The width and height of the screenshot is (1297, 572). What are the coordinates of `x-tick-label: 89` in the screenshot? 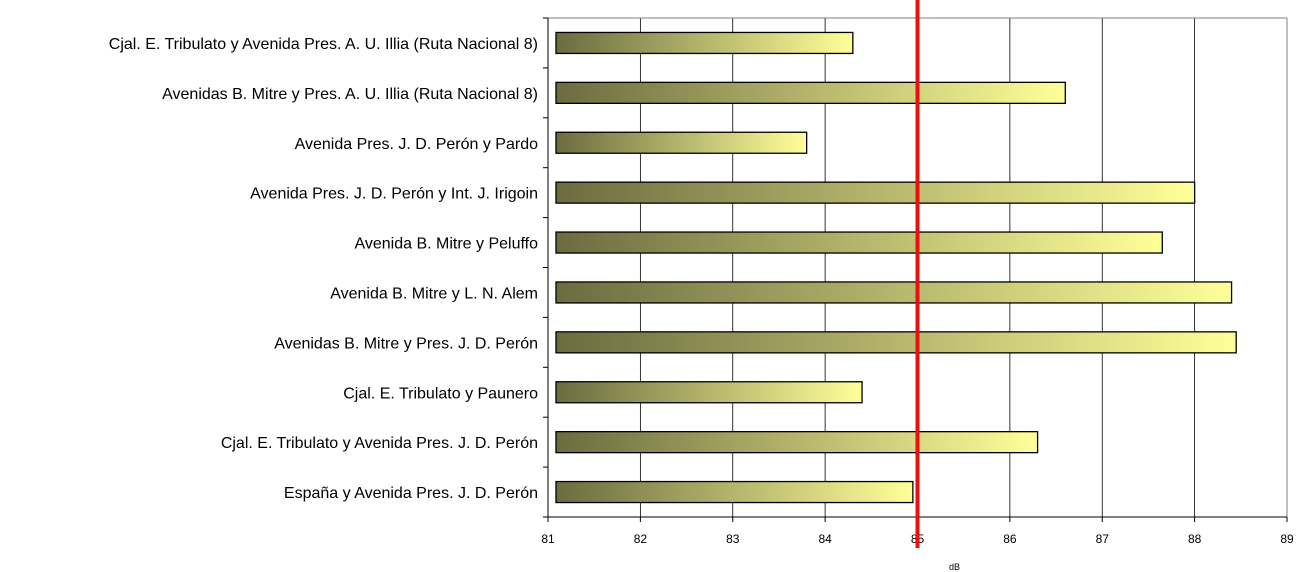 It's located at (1287, 539).